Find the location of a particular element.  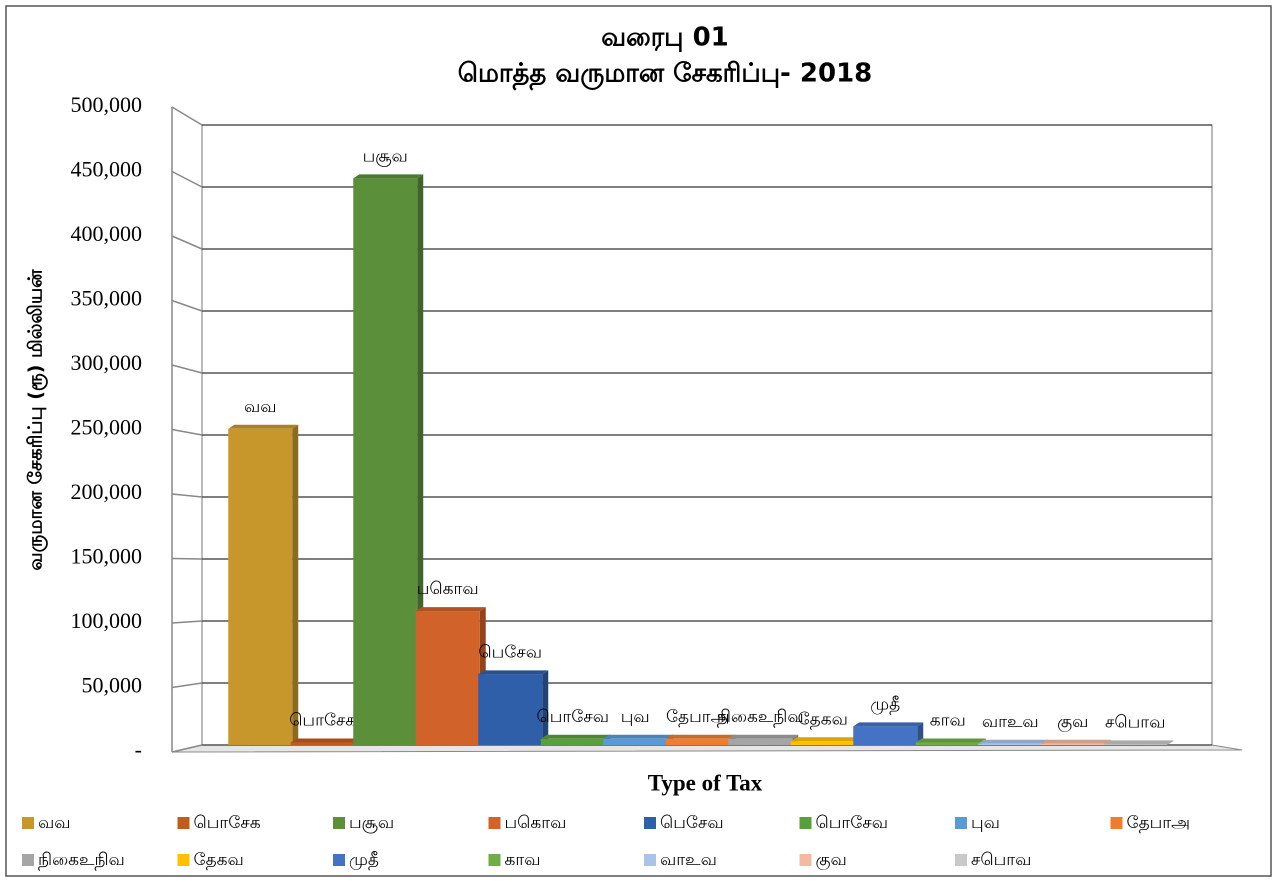

data-label: பகொவ is located at coordinates (448, 589).